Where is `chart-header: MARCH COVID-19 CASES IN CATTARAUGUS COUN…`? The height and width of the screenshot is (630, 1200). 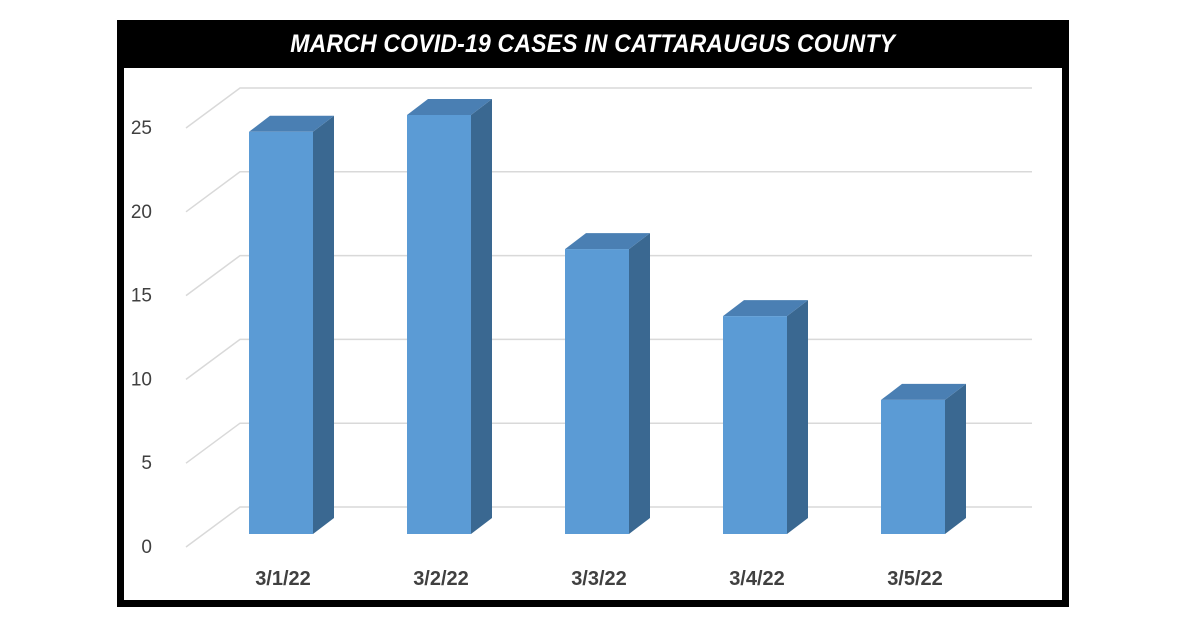 chart-header: MARCH COVID-19 CASES IN CATTARAUGUS COUN… is located at coordinates (593, 44).